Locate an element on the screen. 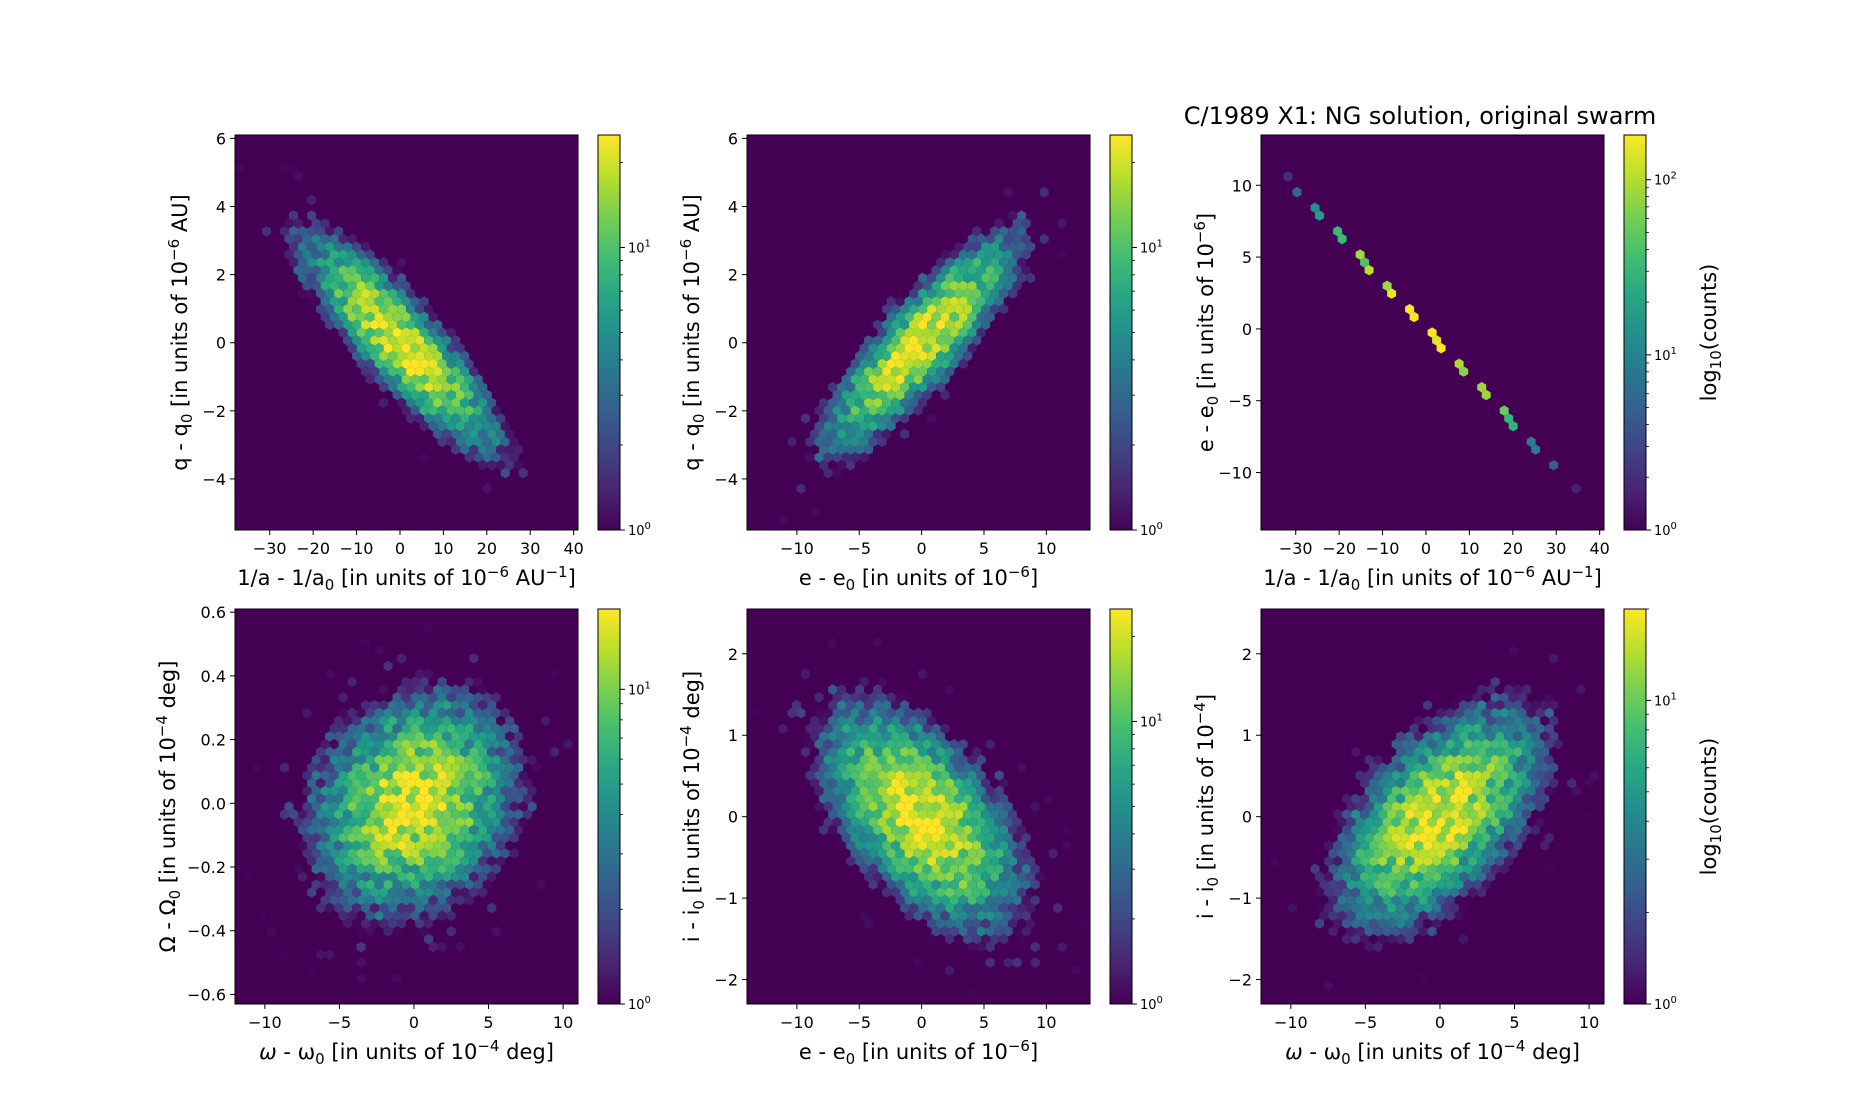  x-tick-label: 10 is located at coordinates (1046, 1022).